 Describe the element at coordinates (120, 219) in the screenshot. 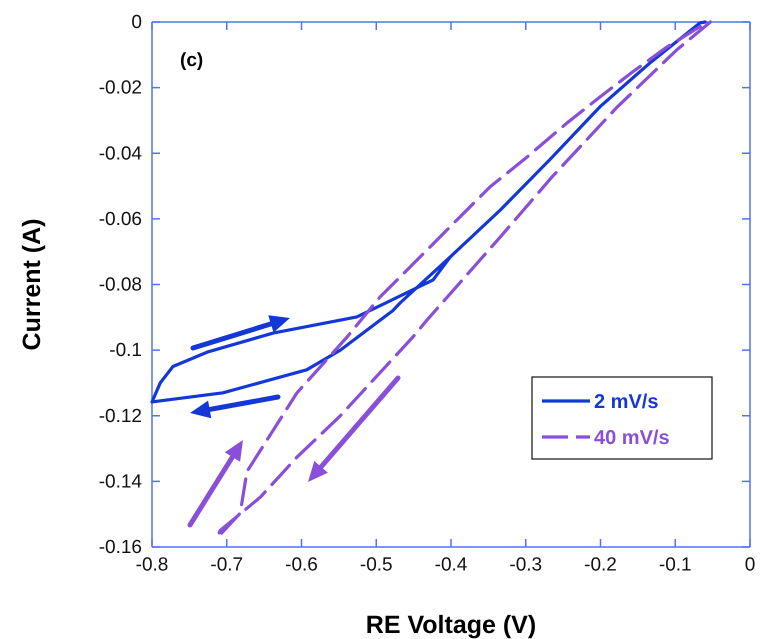

I see `y-tick-label: -0.06` at that location.